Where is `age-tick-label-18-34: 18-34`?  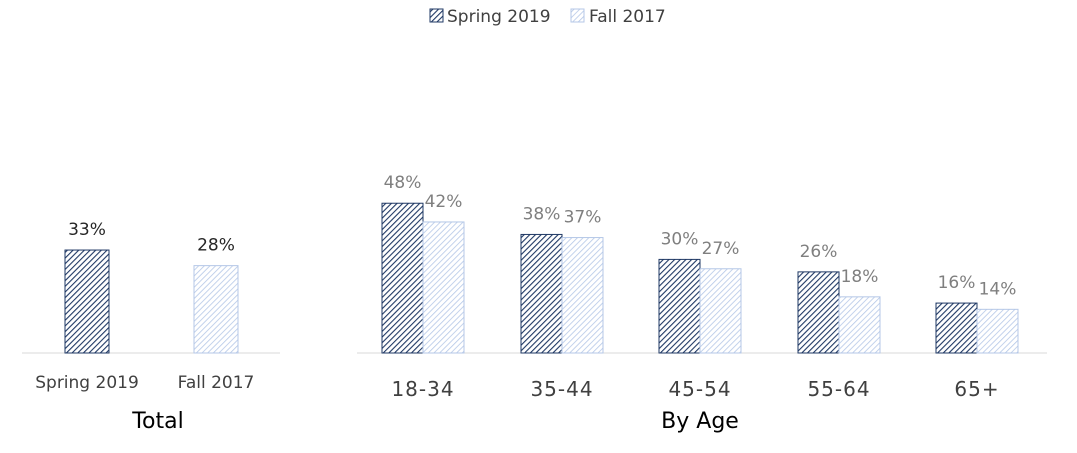
age-tick-label-18-34: 18-34 is located at coordinates (422, 389).